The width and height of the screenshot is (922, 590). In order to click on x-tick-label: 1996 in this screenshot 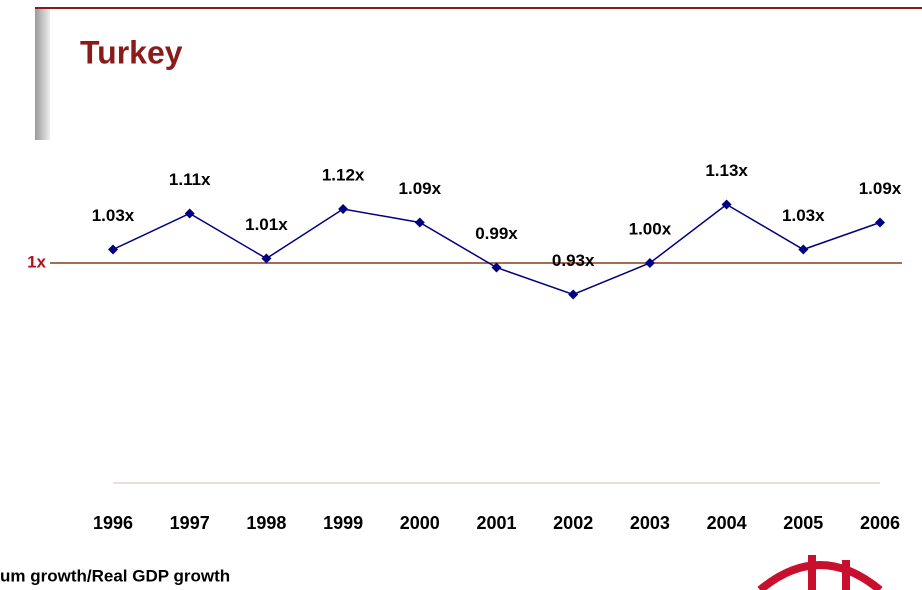, I will do `click(113, 523)`.